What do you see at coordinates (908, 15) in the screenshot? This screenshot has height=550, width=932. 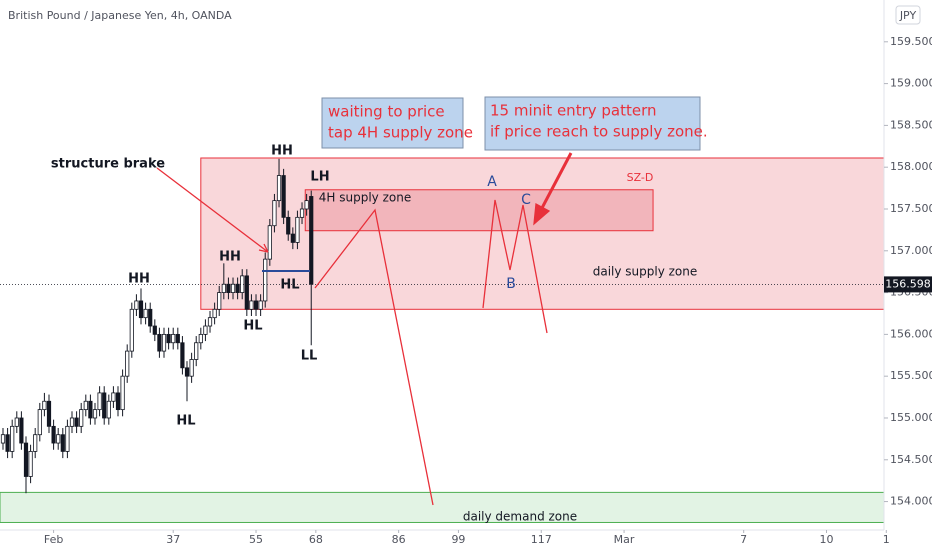 I see `currency-badge` at bounding box center [908, 15].